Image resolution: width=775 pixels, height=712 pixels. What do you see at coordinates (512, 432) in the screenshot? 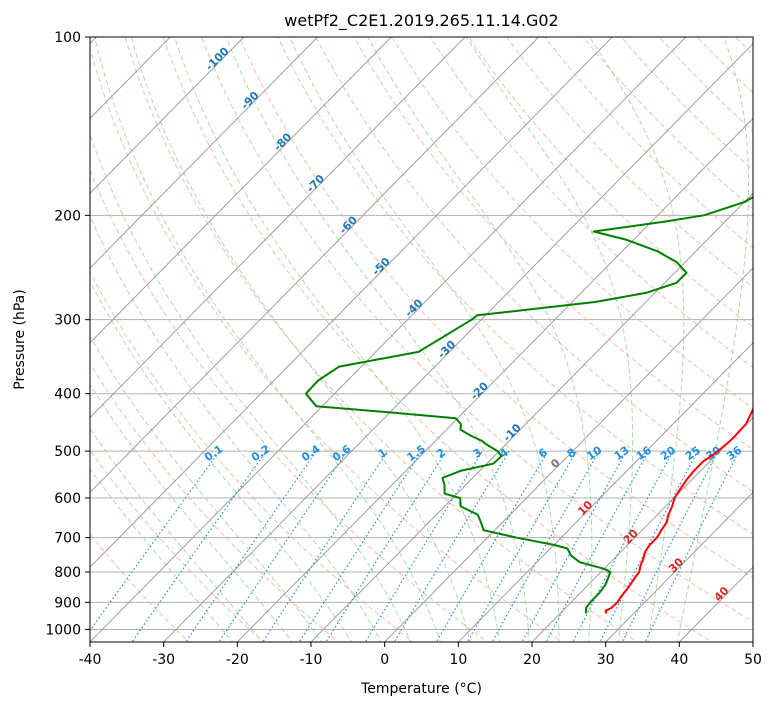
I see `isotherm-label: -10` at bounding box center [512, 432].